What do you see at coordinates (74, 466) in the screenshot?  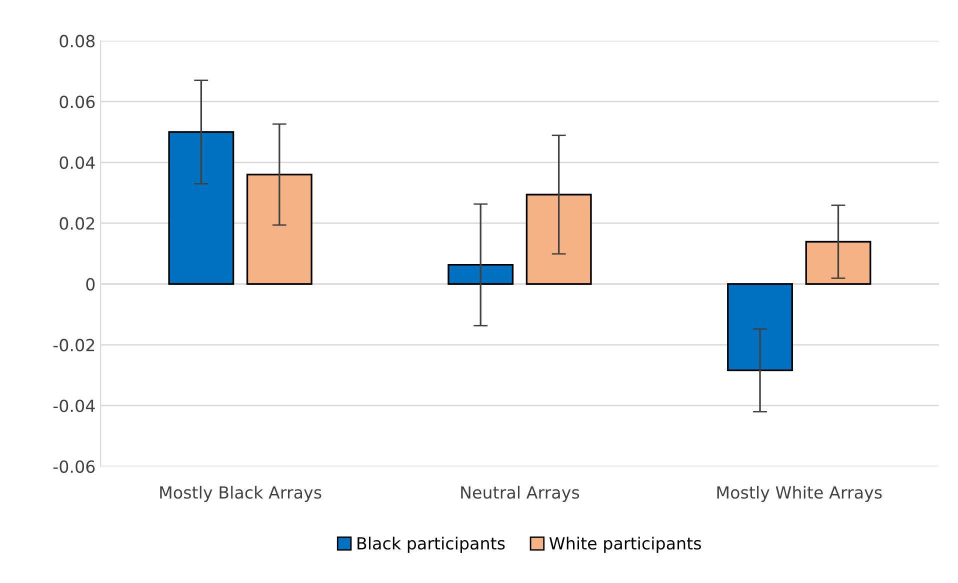 I see `y-tick-label: -0.06` at bounding box center [74, 466].